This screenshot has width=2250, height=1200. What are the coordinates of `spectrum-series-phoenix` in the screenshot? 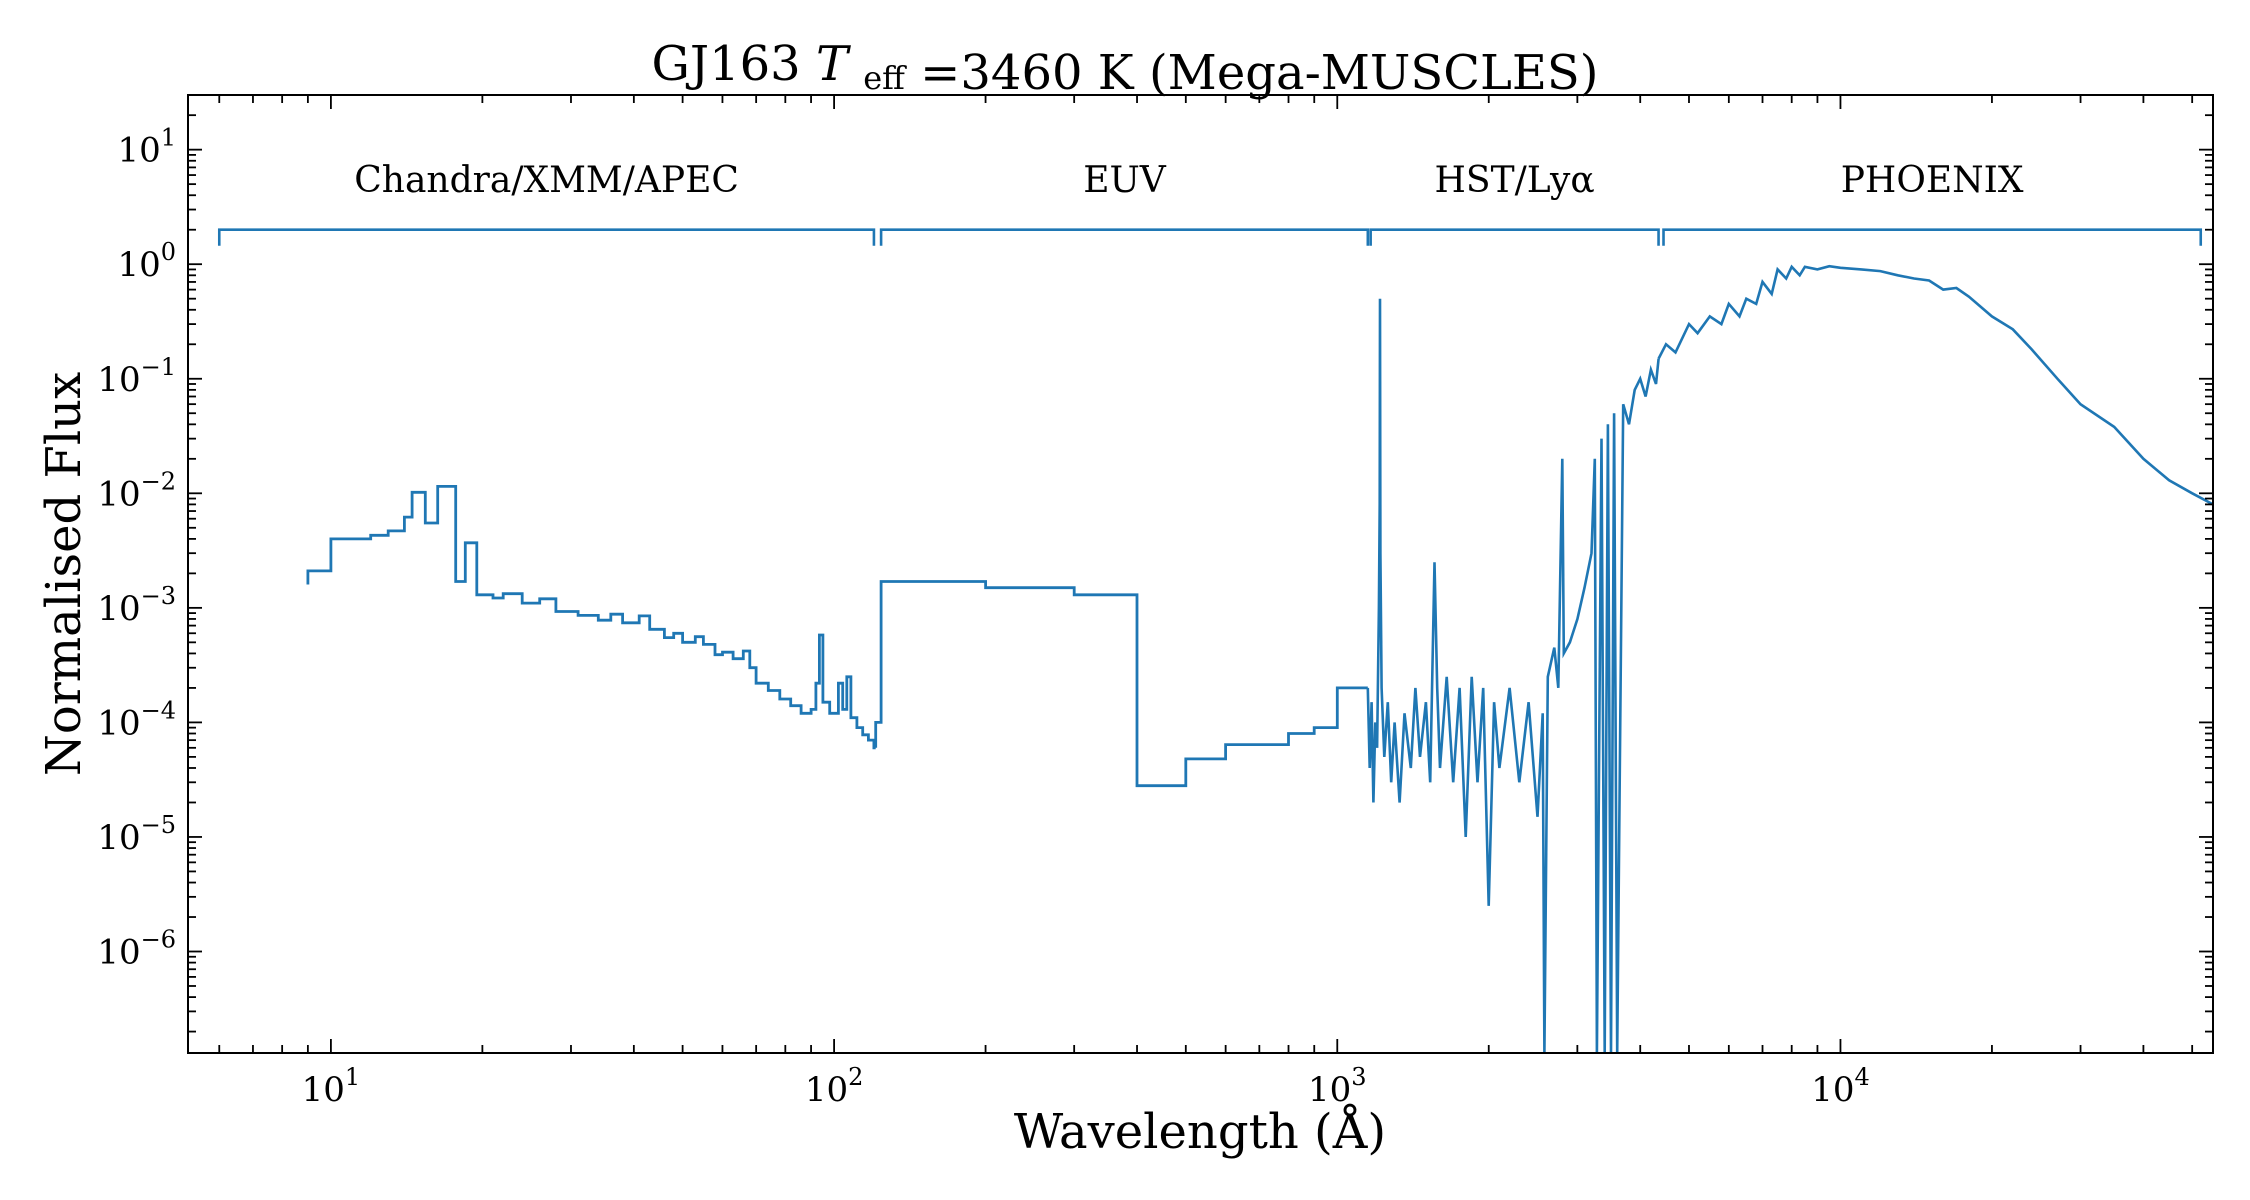 It's located at (1935, 385).